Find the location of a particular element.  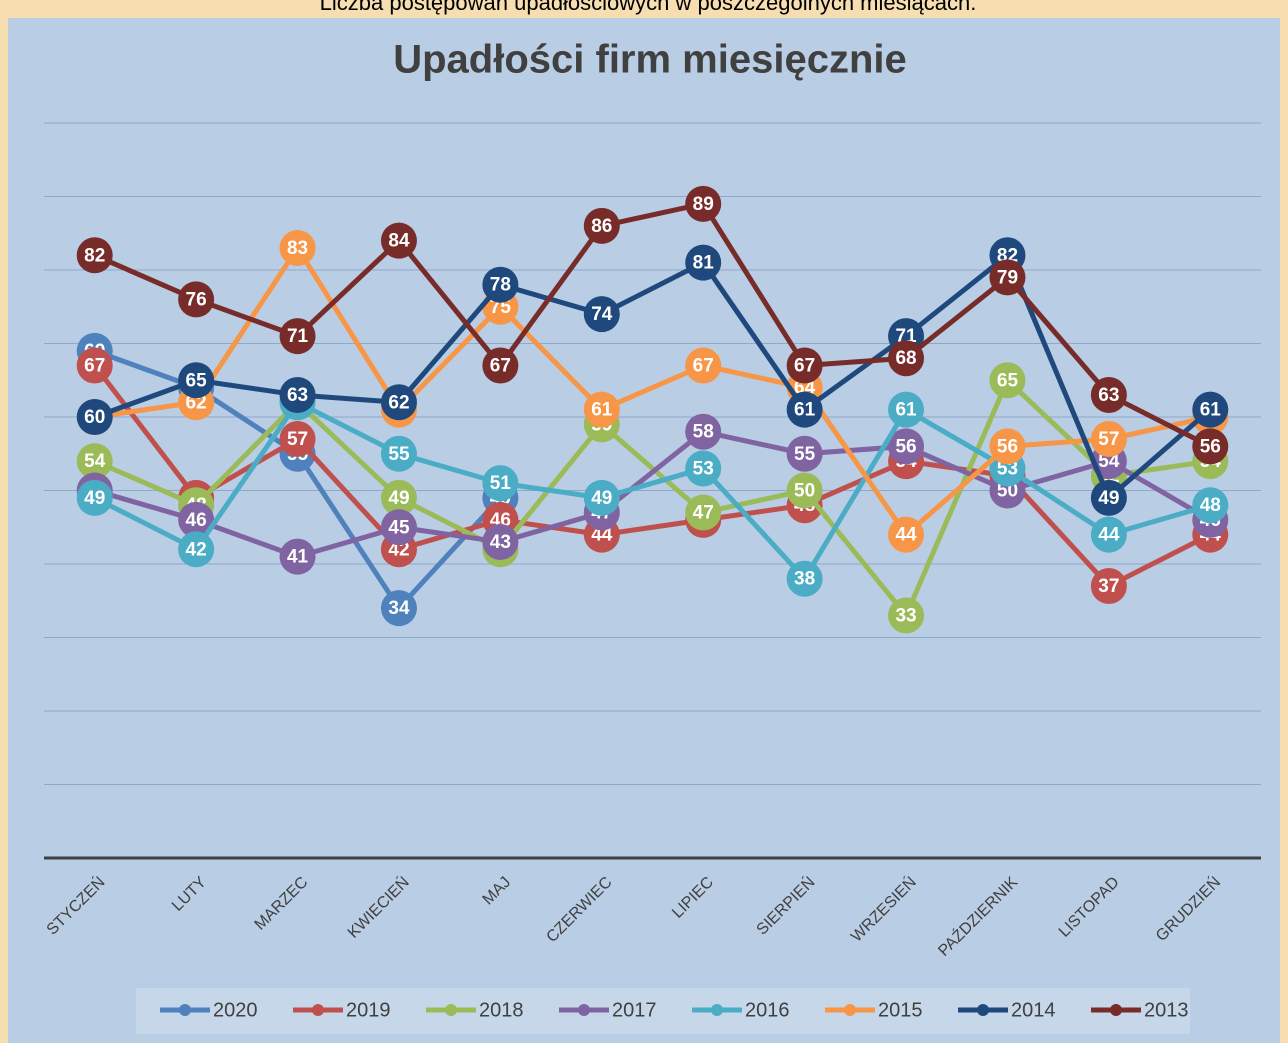

legend-label: 2014 is located at coordinates (1033, 1010).